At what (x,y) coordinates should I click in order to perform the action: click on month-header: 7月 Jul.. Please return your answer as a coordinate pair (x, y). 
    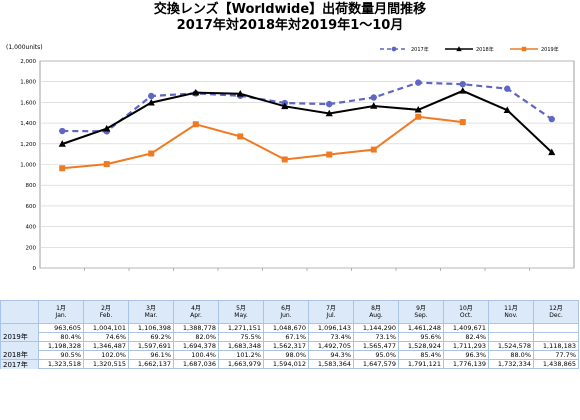
    Looking at the image, I should click on (331, 312).